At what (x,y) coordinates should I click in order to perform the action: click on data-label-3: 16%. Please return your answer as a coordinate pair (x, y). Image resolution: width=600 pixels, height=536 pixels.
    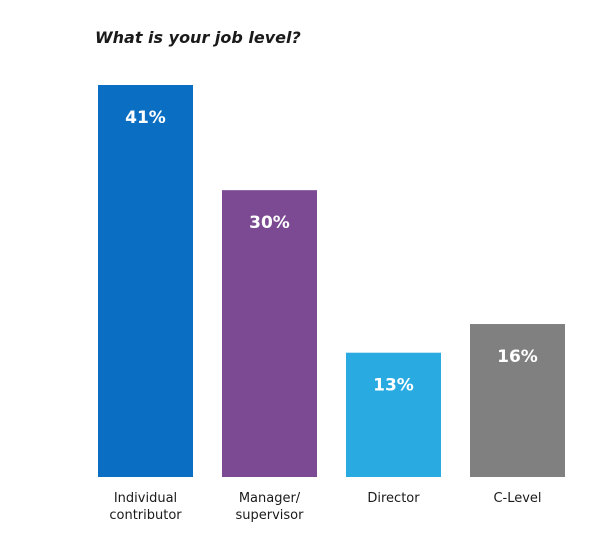
    Looking at the image, I should click on (517, 357).